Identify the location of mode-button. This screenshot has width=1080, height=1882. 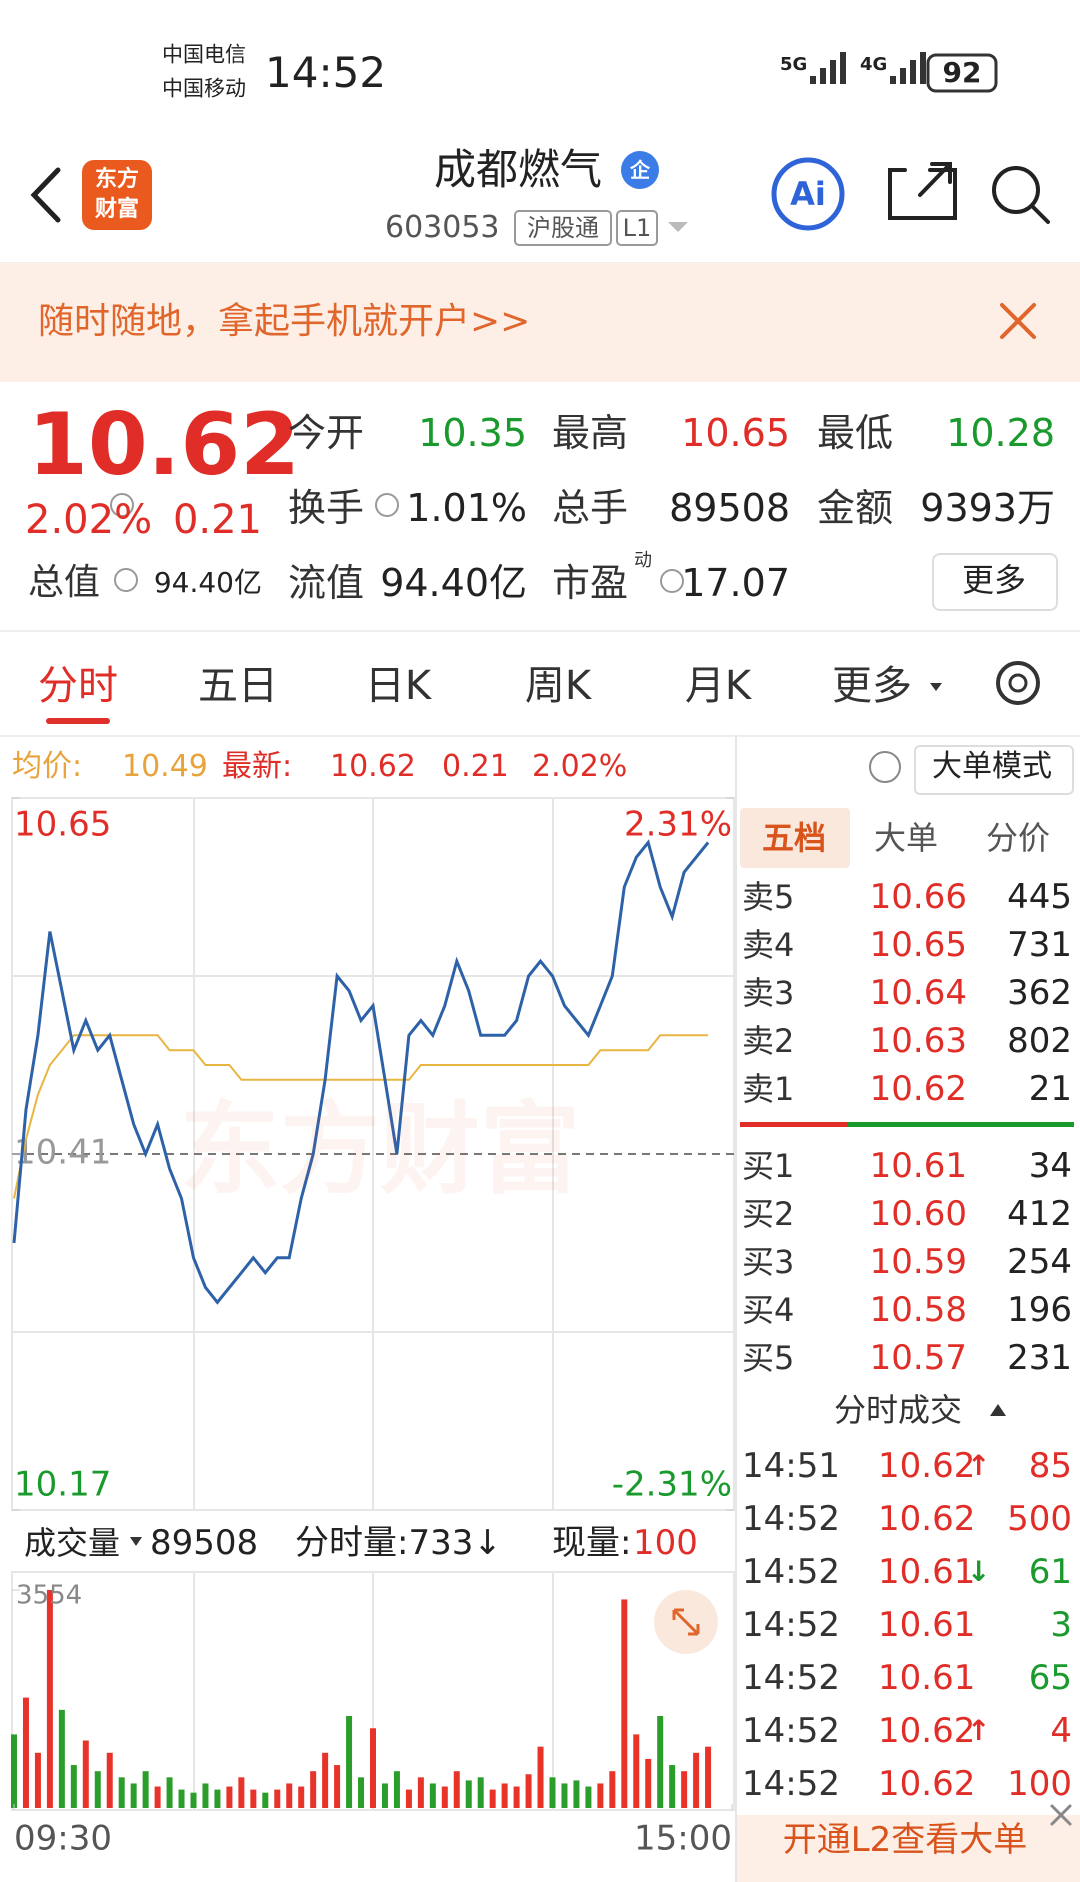
(994, 770).